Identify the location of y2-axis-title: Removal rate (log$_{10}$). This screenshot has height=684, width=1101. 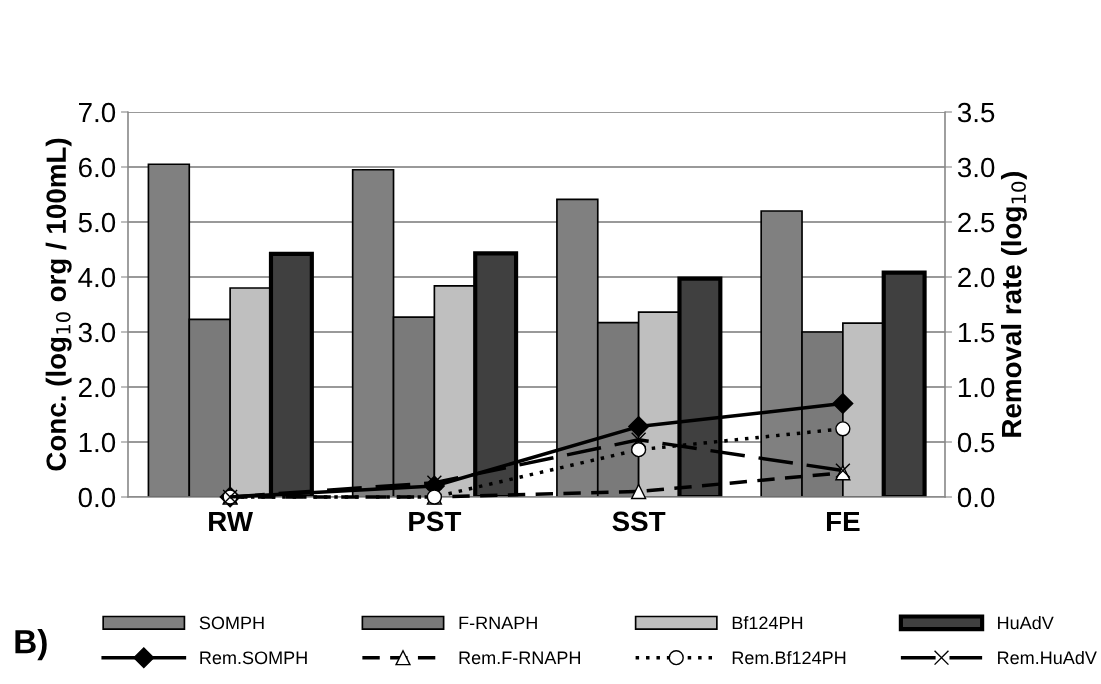
(1013, 304).